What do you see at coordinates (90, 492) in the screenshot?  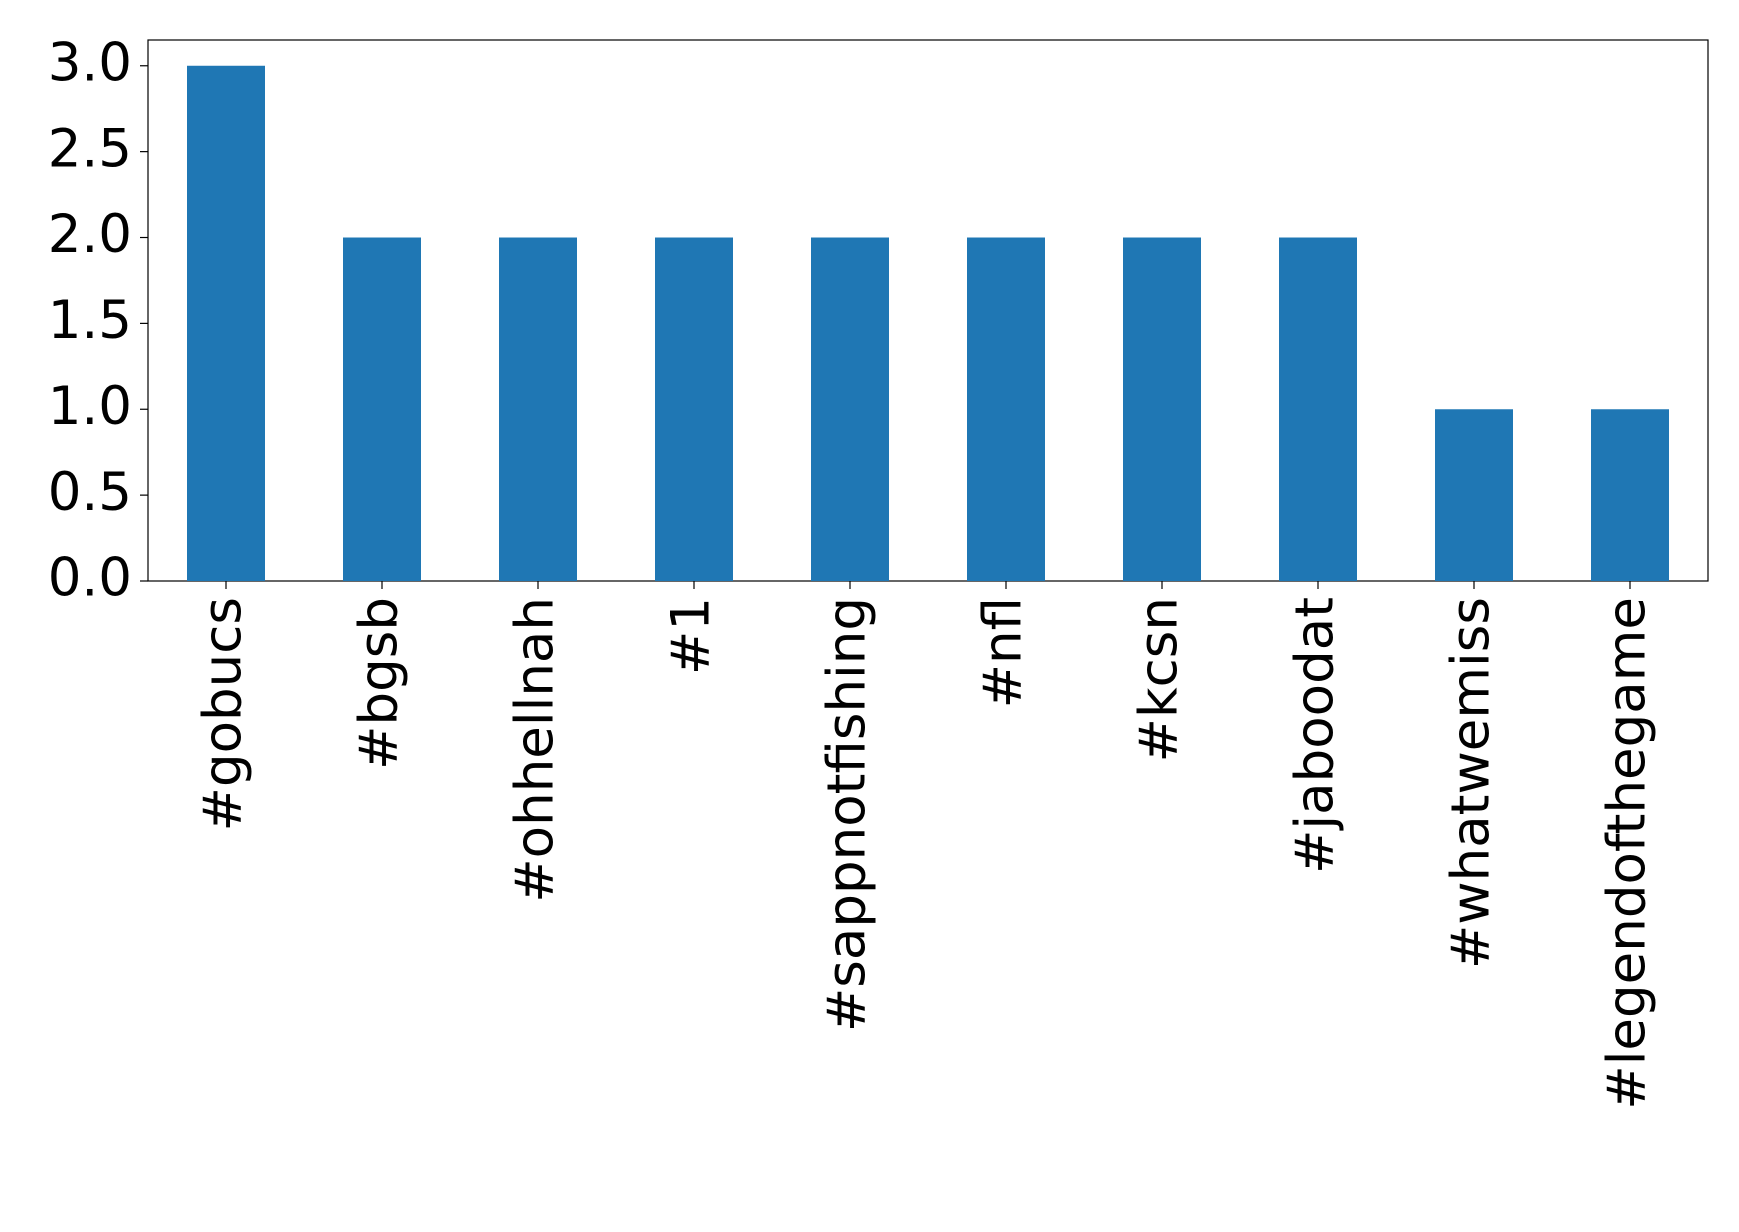 I see `y-tick-label: 0.5` at bounding box center [90, 492].